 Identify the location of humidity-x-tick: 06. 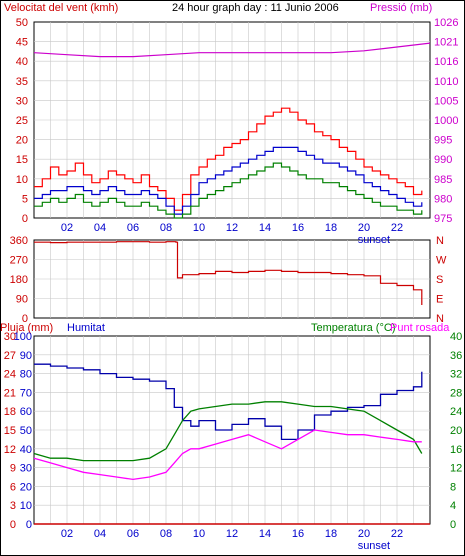
(133, 534).